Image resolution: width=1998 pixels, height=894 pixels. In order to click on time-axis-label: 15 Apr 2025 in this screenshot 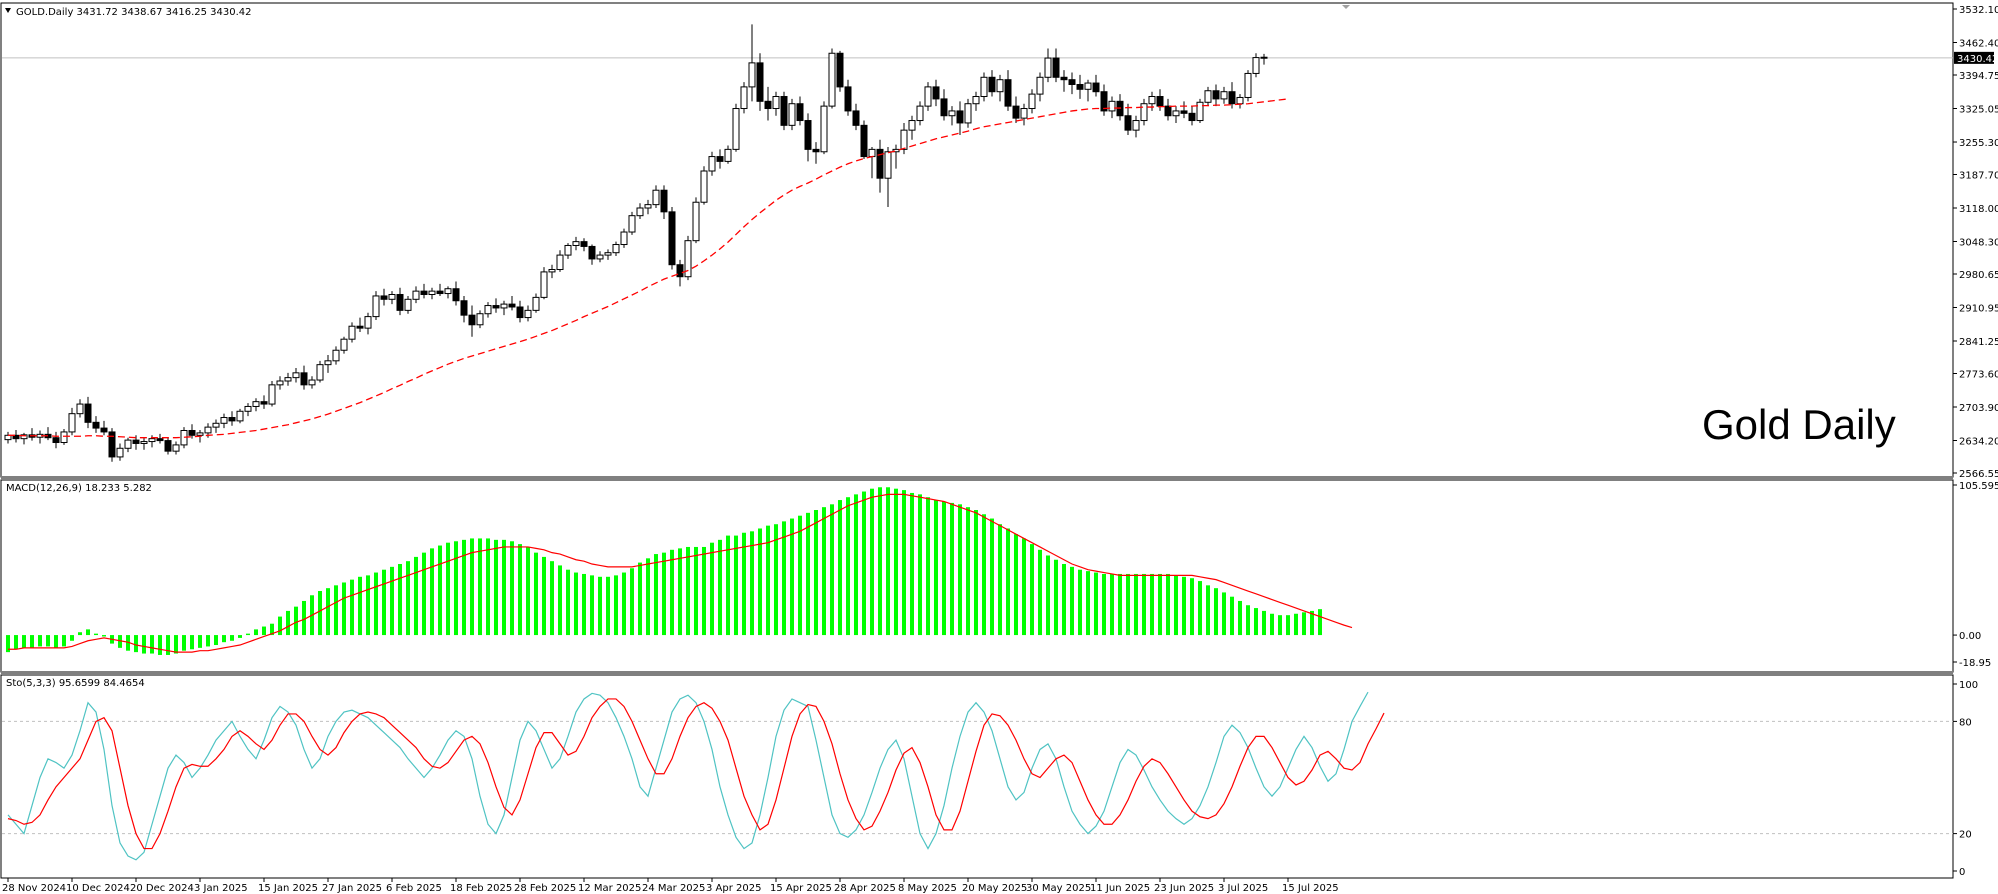, I will do `click(801, 888)`.